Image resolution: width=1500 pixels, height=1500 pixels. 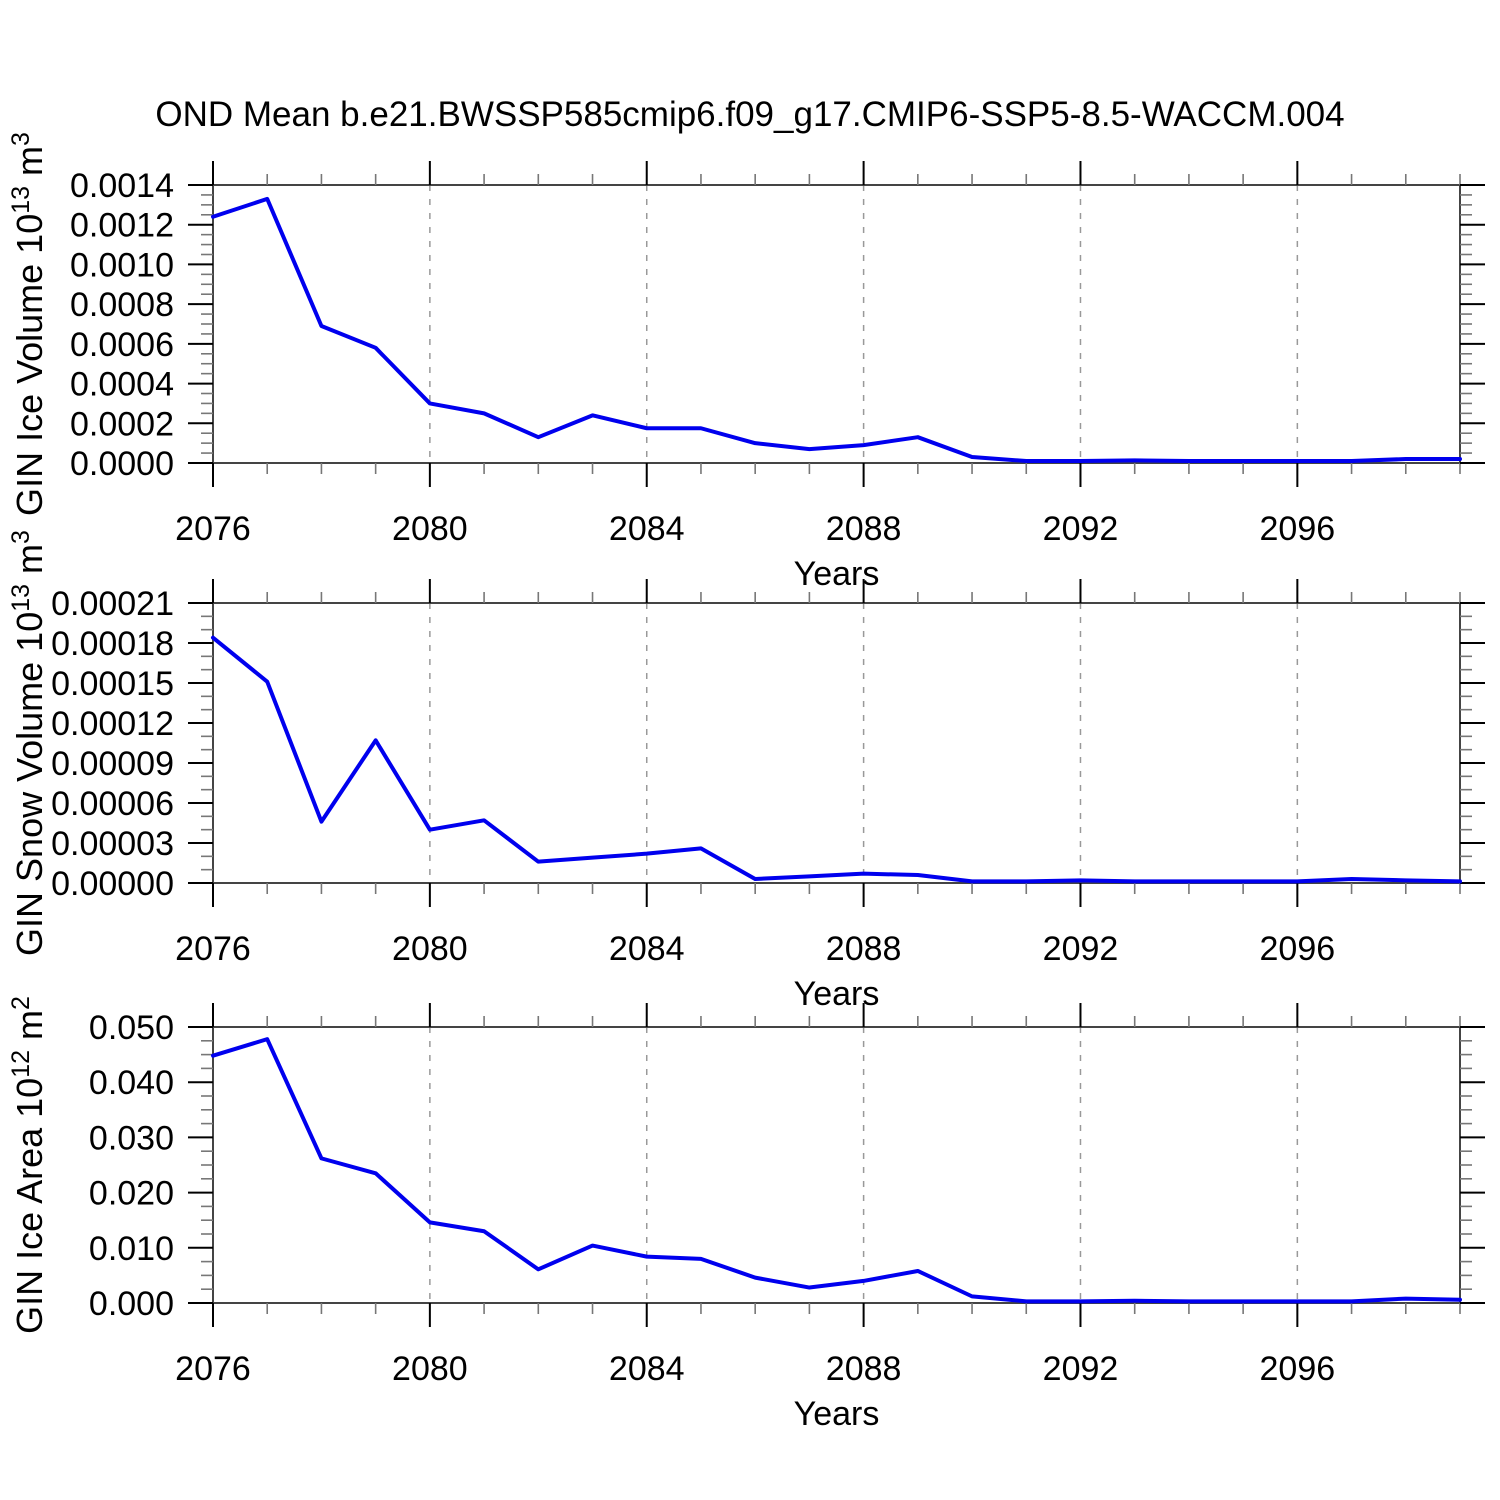 I want to click on y-tick-label: 0.050, so click(x=131, y=1028).